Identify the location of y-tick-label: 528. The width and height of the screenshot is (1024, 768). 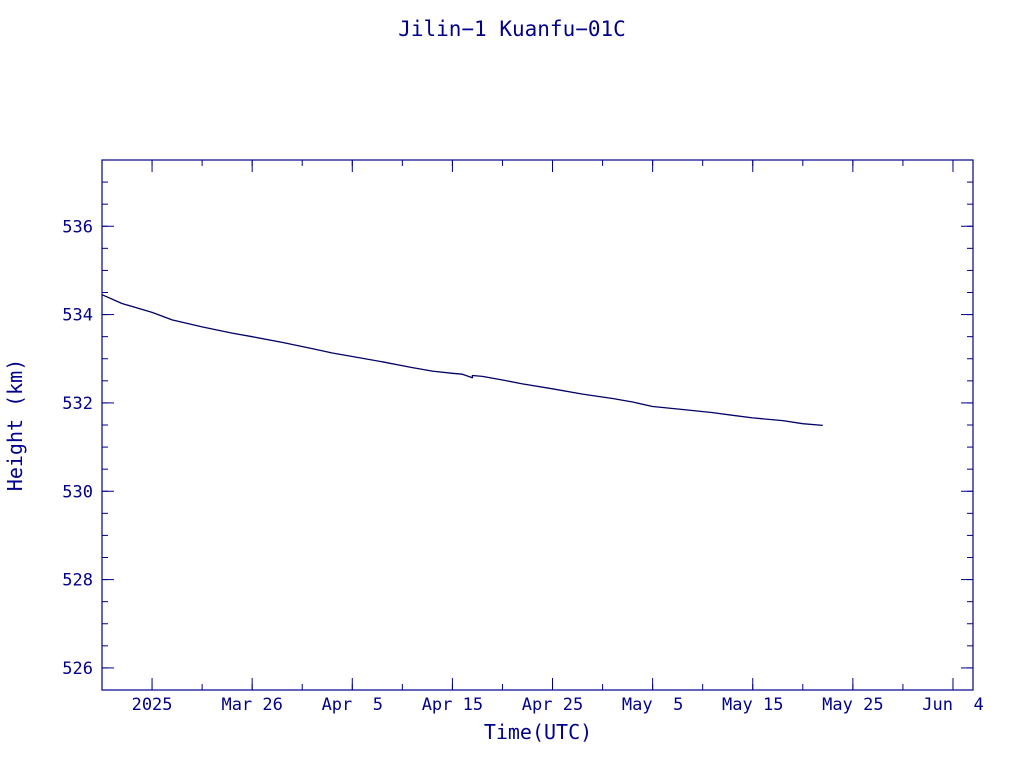
(77, 581).